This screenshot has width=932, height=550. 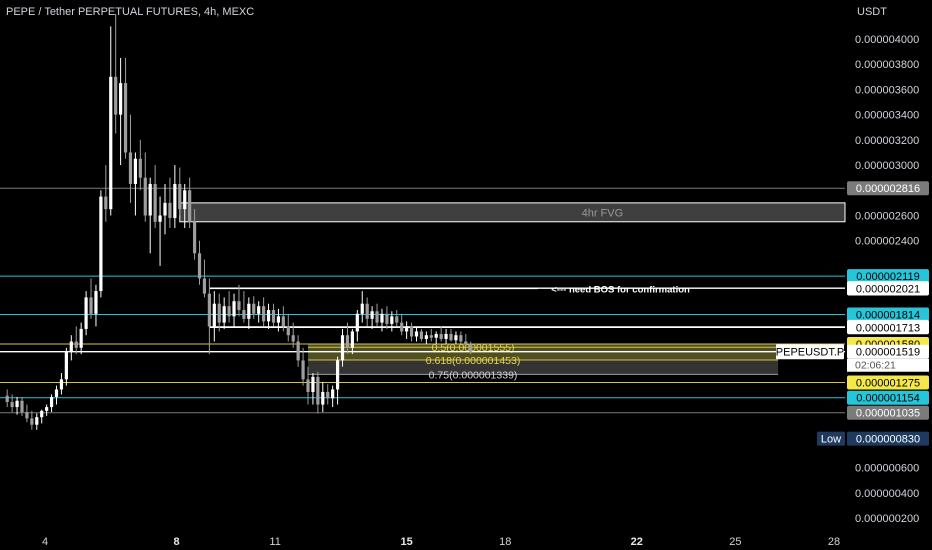 I want to click on time-tick-label: 25, so click(x=735, y=542).